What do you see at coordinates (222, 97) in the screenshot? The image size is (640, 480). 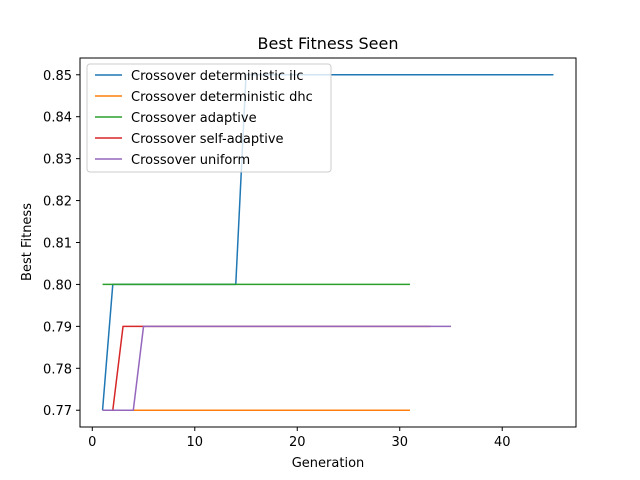 I see `legend-label: Crossover deterministic dhc` at bounding box center [222, 97].